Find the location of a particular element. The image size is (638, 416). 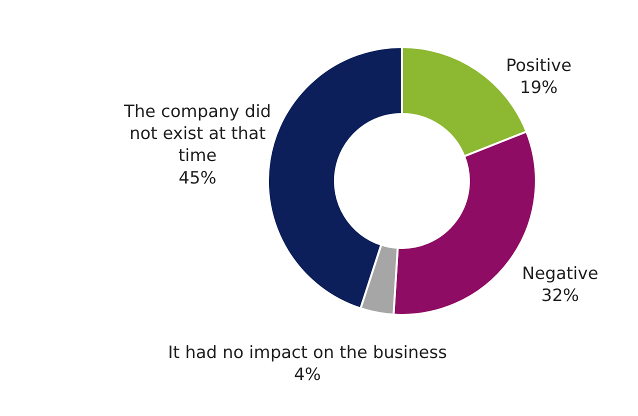

data-label: 45% is located at coordinates (197, 178).